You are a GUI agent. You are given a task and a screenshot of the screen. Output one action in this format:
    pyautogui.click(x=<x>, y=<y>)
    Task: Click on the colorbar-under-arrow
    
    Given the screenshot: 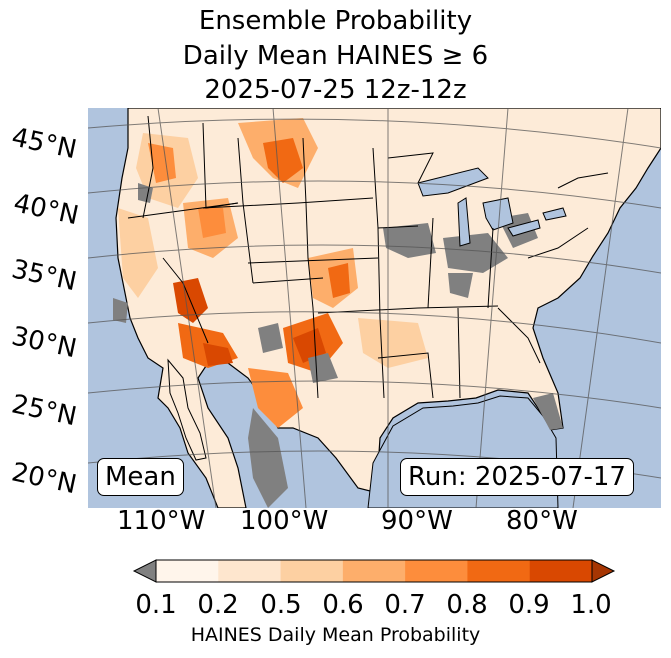 What is the action you would take?
    pyautogui.click(x=144, y=571)
    